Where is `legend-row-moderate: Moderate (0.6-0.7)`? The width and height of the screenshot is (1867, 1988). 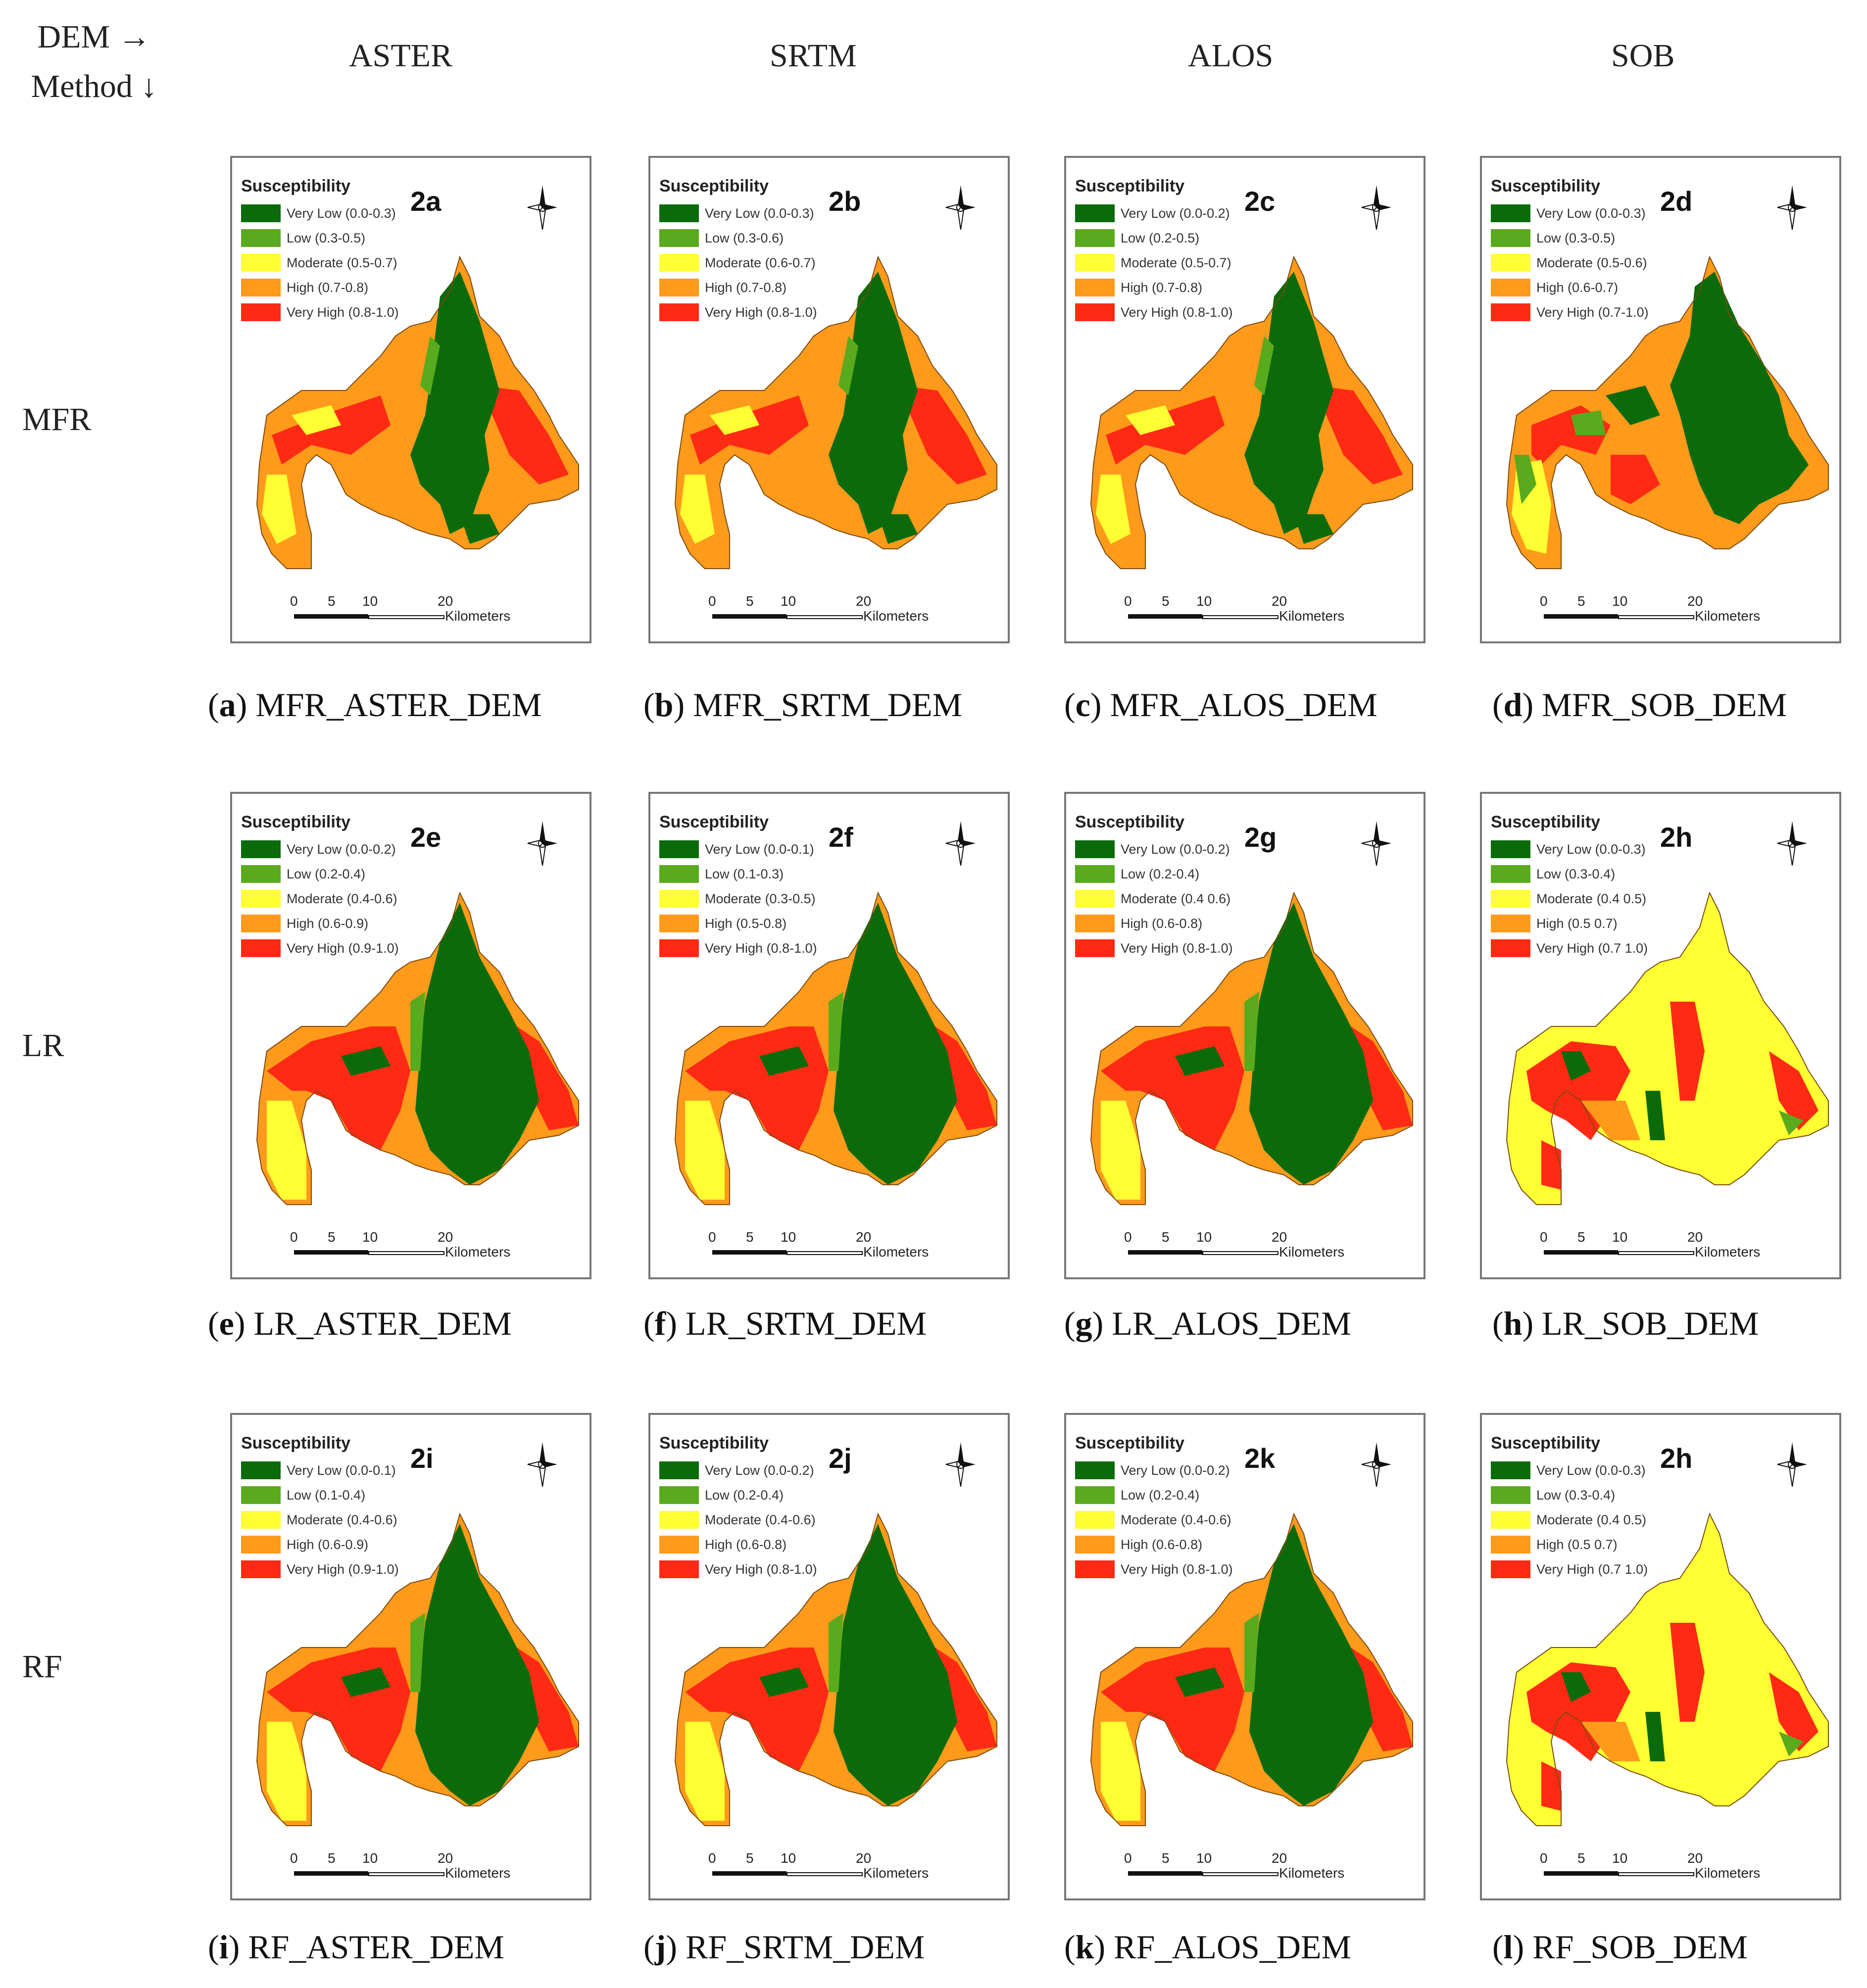
legend-row-moderate: Moderate (0.6-0.7) is located at coordinates (738, 262).